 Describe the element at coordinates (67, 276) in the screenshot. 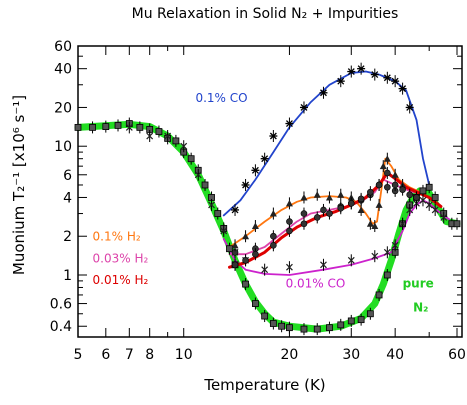

I see `y-tick-label: 1` at that location.